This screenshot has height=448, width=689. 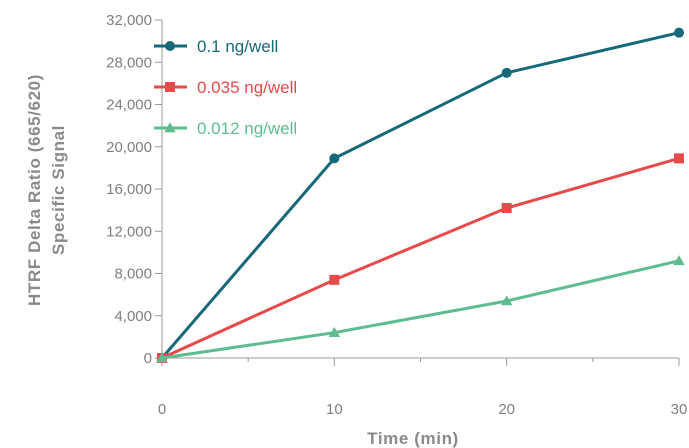 I want to click on y-tick-label: 32,000, so click(x=129, y=20).